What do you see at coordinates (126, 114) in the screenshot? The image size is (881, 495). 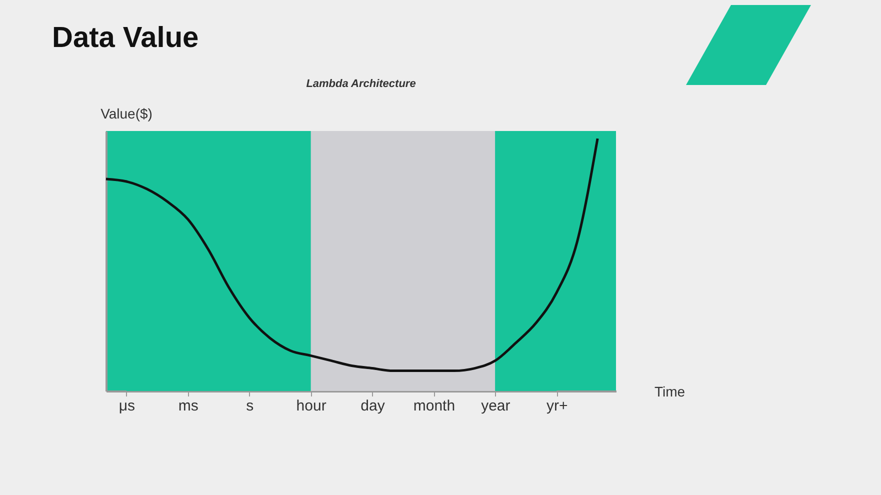 I see `y-axis-title: Value($)` at bounding box center [126, 114].